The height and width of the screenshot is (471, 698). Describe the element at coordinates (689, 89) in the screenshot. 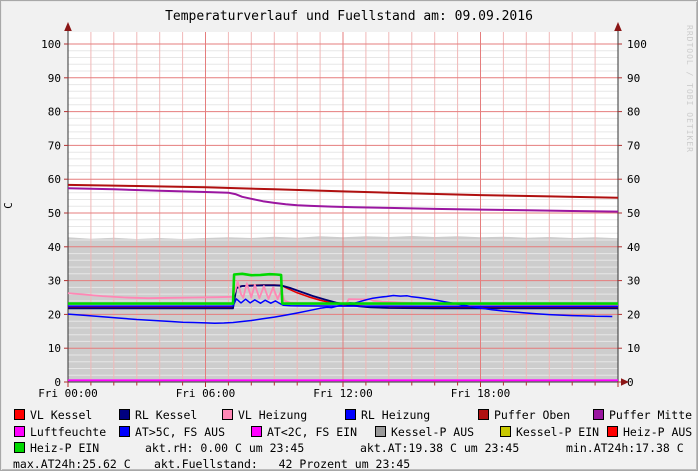

I see `rrdtool-watermark: RRDTOOL / TOBI OETIKER` at that location.